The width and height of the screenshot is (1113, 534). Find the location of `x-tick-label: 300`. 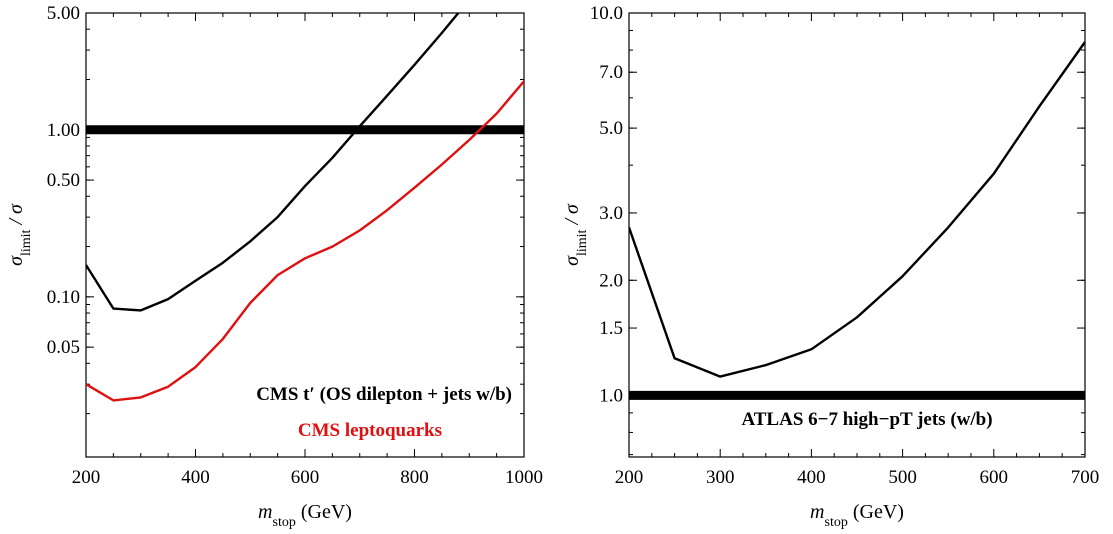

x-tick-label: 300 is located at coordinates (720, 477).